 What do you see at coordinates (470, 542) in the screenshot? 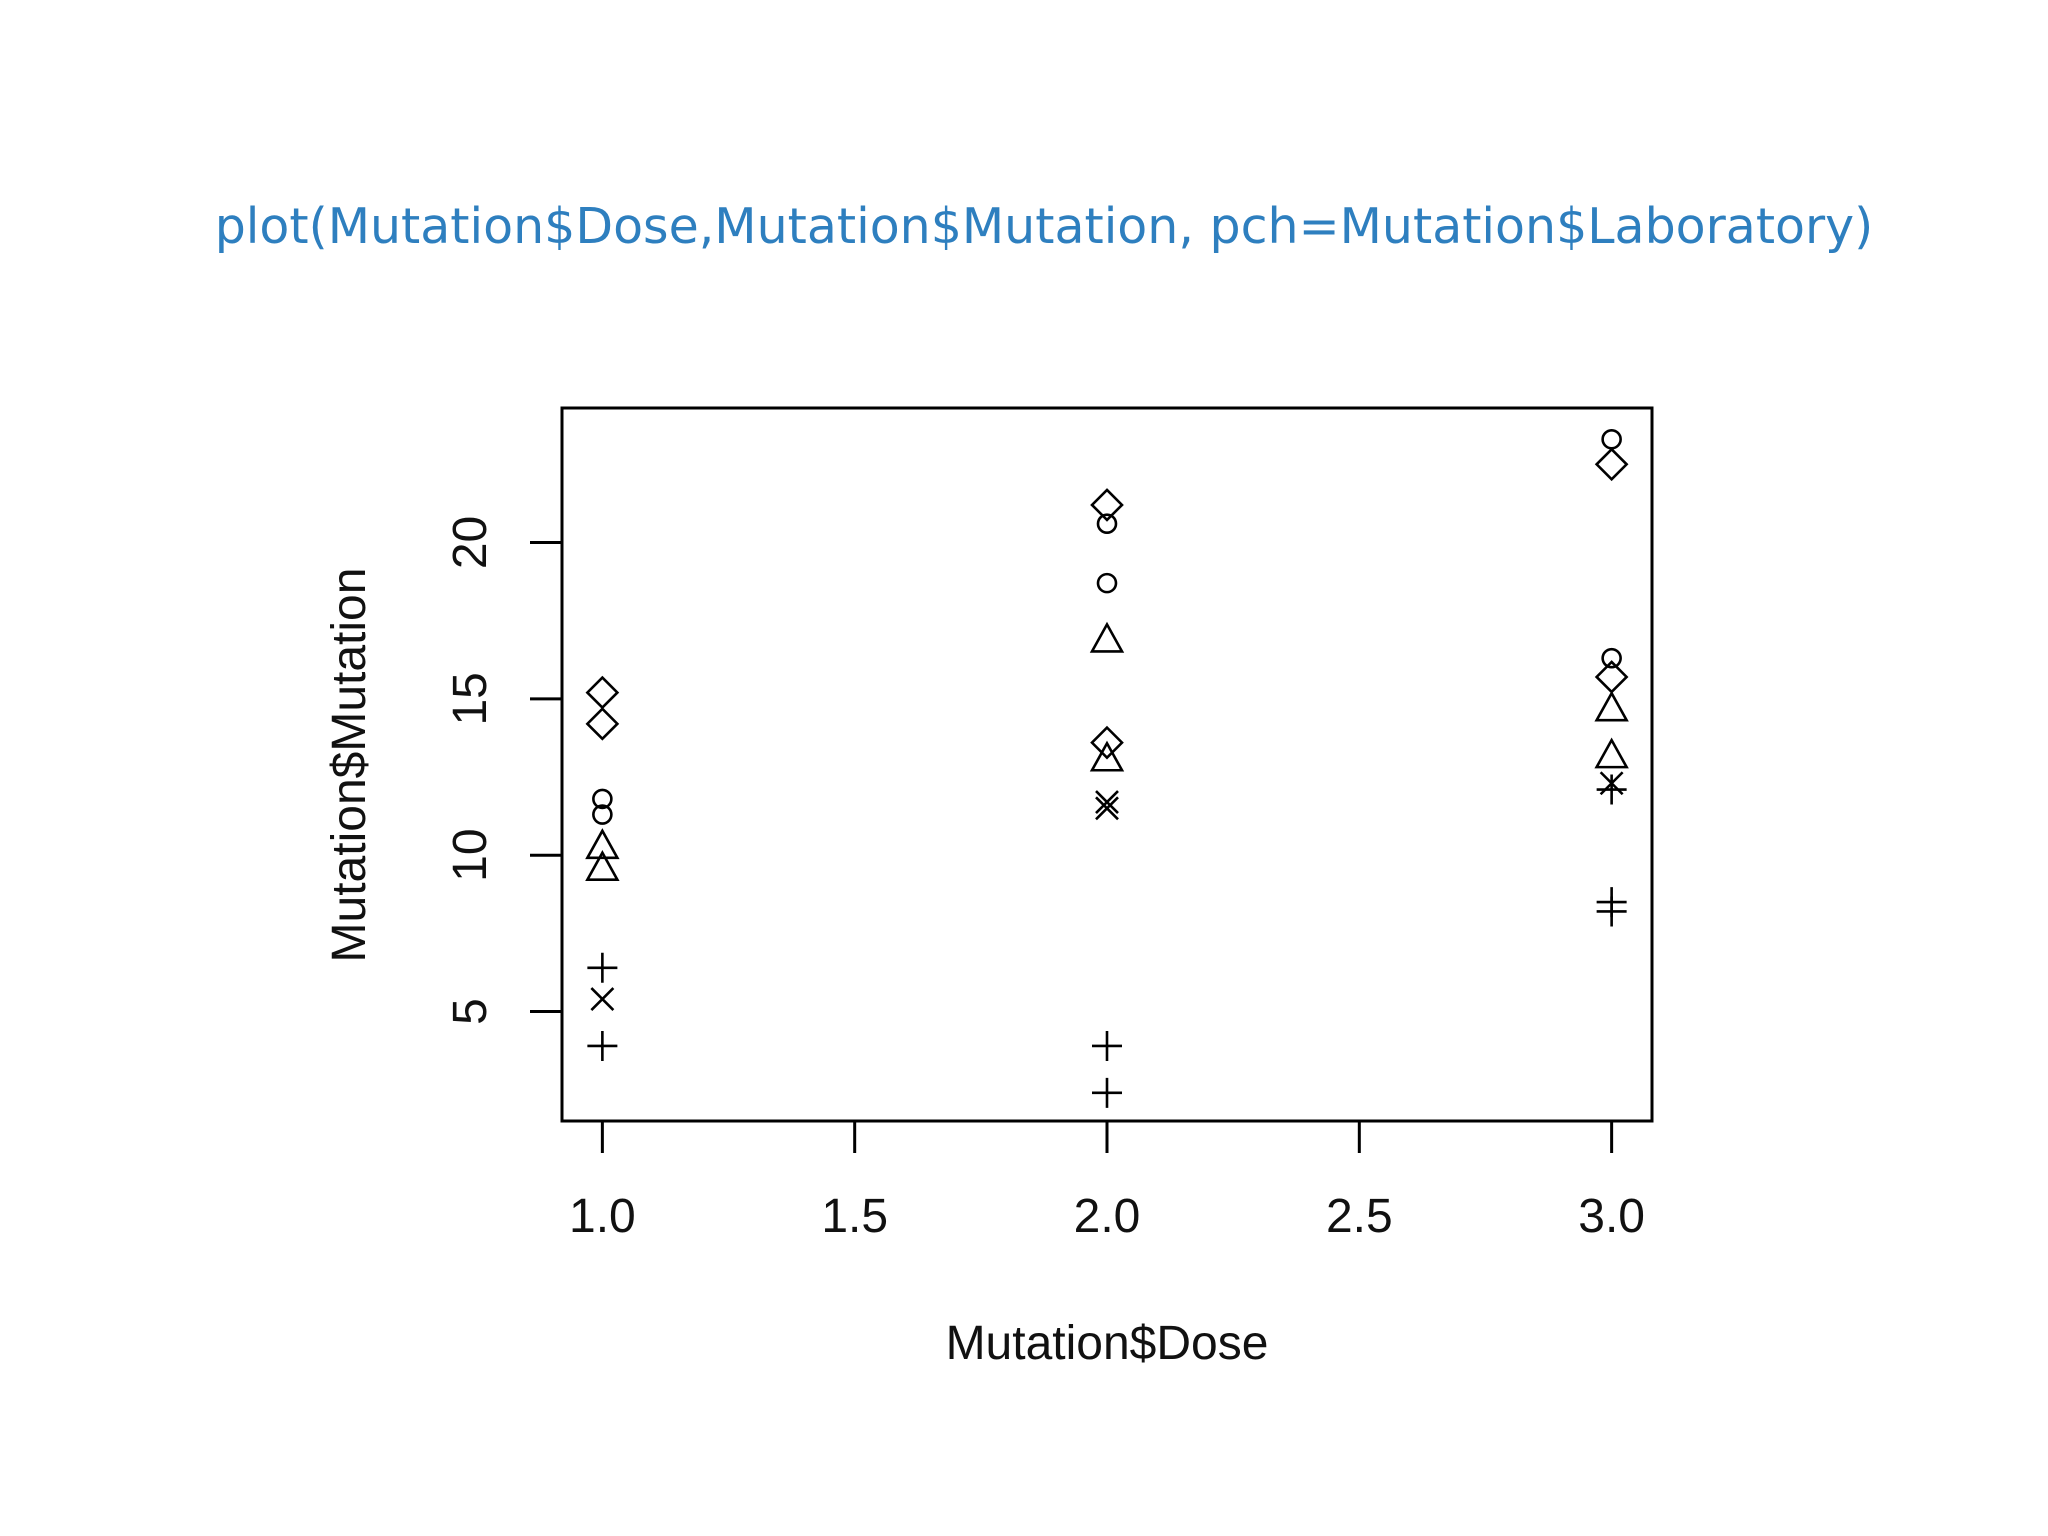
I see `y-tick-label: 20` at bounding box center [470, 542].